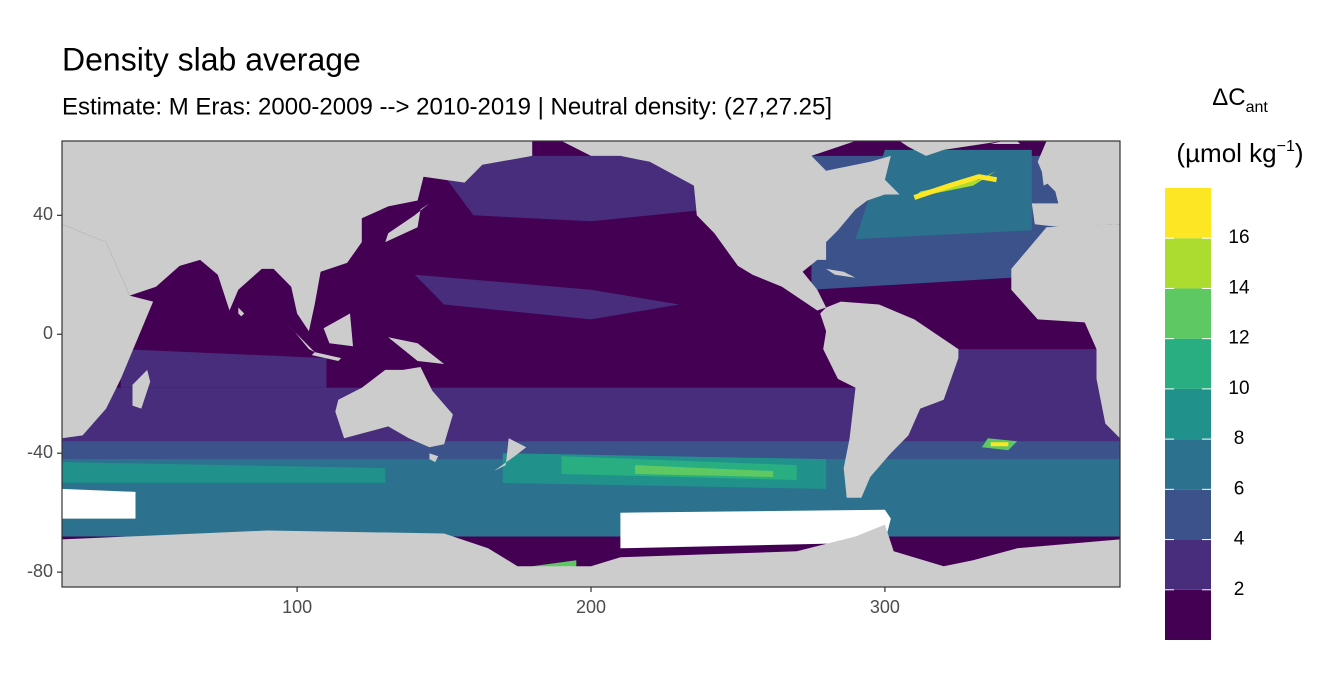 The image size is (1344, 677). What do you see at coordinates (1239, 287) in the screenshot?
I see `legend-label: 14` at bounding box center [1239, 287].